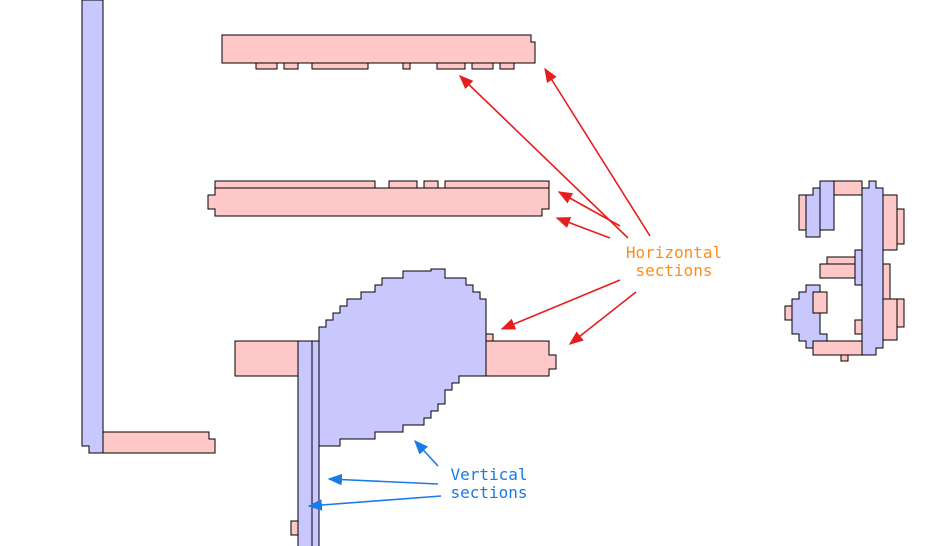 The width and height of the screenshot is (926, 546). What do you see at coordinates (809, 316) in the screenshot?
I see `vertical-section-left-bottom` at bounding box center [809, 316].